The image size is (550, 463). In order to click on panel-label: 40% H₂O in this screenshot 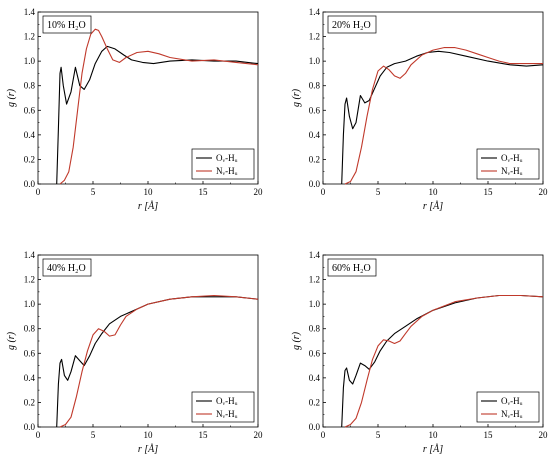, I will do `click(66, 268)`.